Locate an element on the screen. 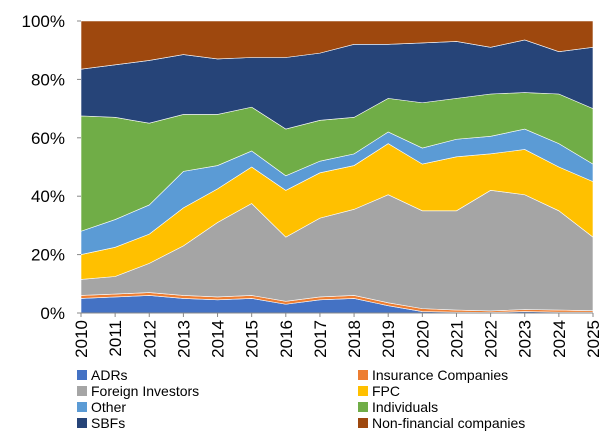 The image size is (601, 448). legend-label: Foreign Investors is located at coordinates (145, 391).